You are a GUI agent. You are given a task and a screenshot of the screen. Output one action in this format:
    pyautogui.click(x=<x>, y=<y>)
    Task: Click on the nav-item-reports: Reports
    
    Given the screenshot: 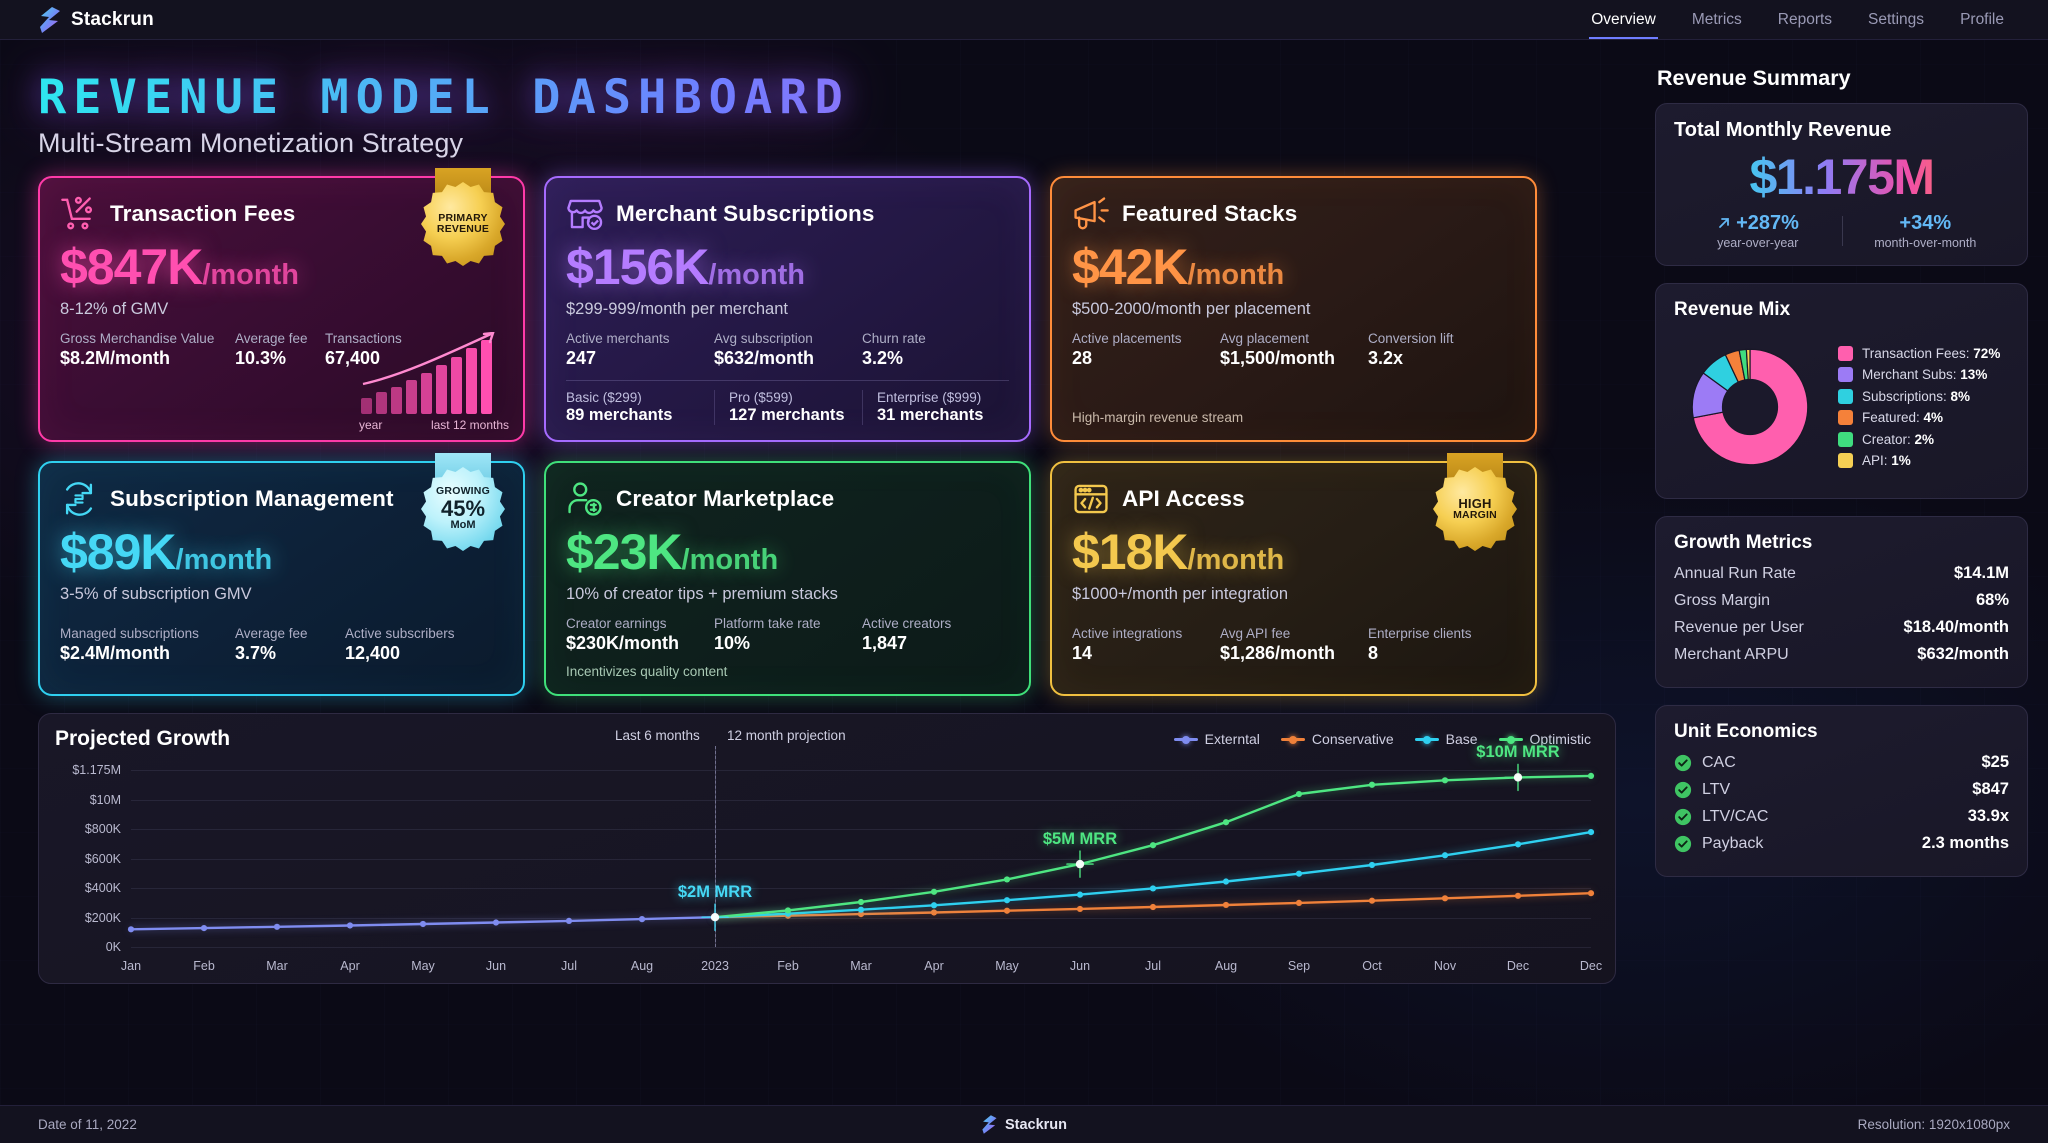 What is the action you would take?
    pyautogui.click(x=1805, y=19)
    